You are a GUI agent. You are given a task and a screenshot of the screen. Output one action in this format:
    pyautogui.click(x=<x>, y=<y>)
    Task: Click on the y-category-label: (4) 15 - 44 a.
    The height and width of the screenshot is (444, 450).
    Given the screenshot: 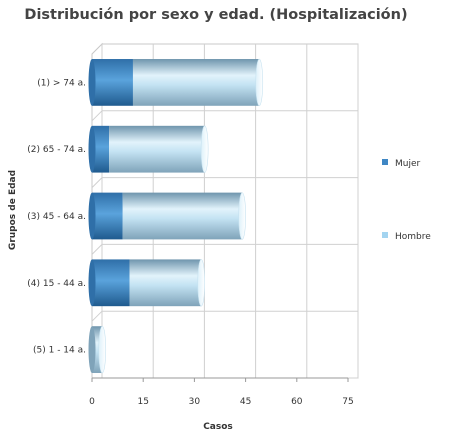 What is the action you would take?
    pyautogui.click(x=56, y=284)
    